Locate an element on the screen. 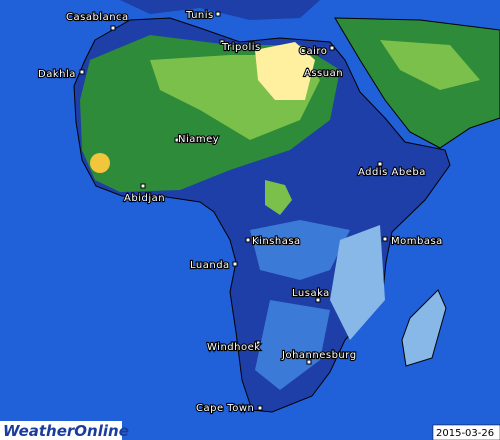 Image resolution: width=500 pixels, height=440 pixels. europe is located at coordinates (220, 10).